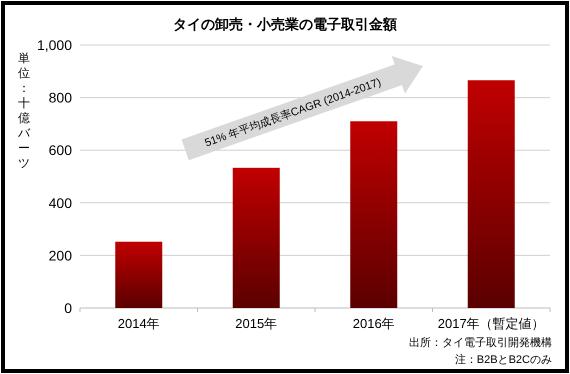 The height and width of the screenshot is (374, 570). Describe the element at coordinates (491, 323) in the screenshot. I see `x-tick-label: 2017年（暫定値）` at that location.